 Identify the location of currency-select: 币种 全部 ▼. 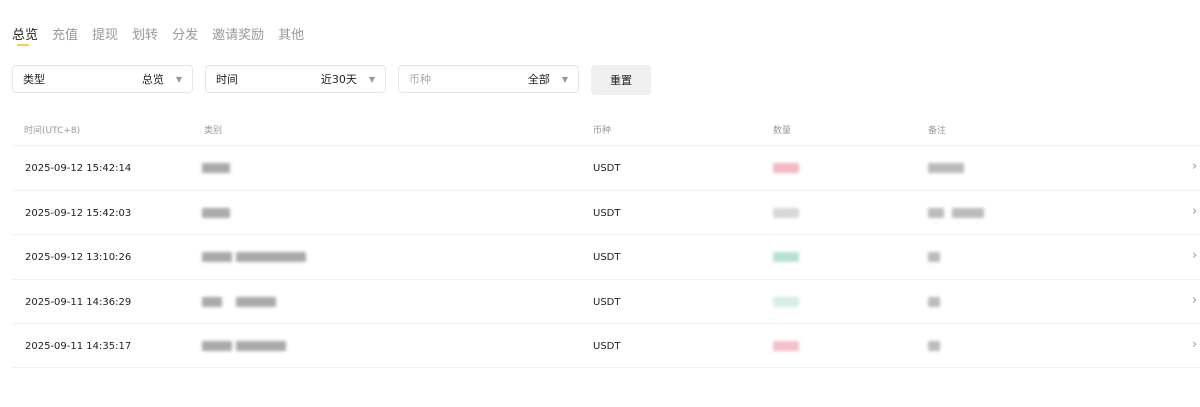
(488, 79).